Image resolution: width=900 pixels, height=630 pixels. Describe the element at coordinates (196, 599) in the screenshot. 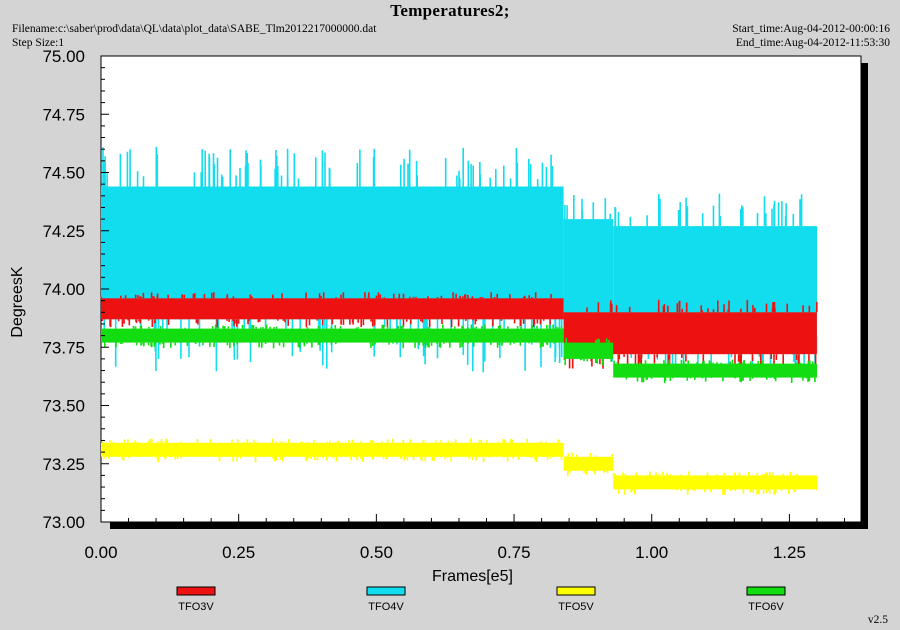

I see `legend-item-tfo3v: TFO3V` at that location.